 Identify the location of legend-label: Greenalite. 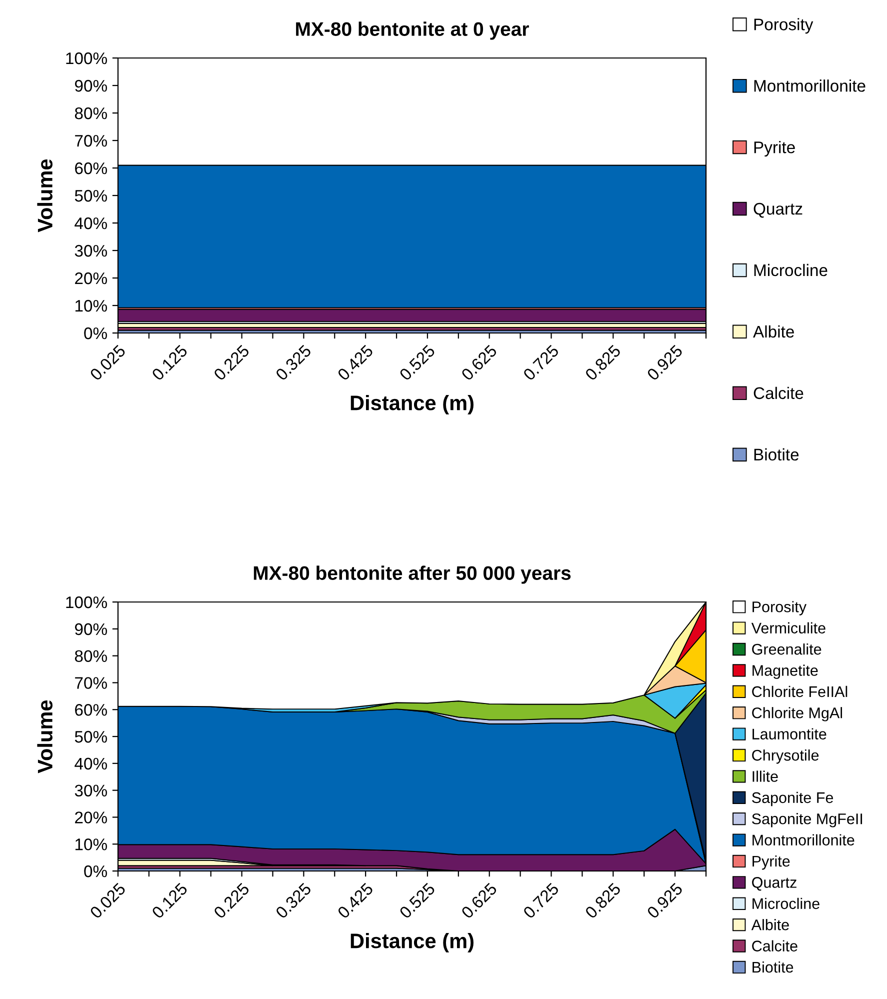
(787, 649).